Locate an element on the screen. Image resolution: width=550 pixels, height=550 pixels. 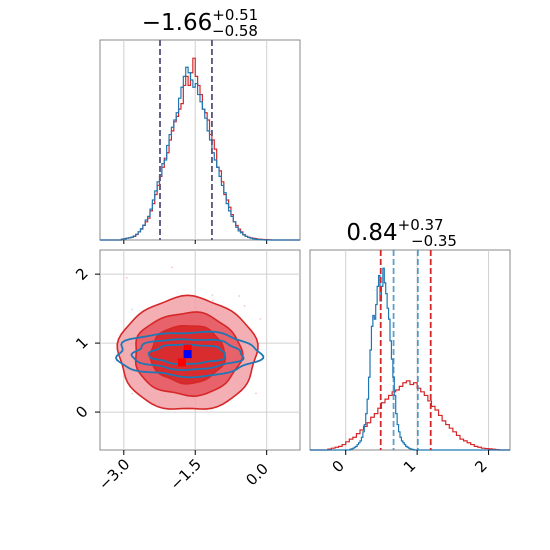
xtick-label: −3.0 is located at coordinates (114, 474).